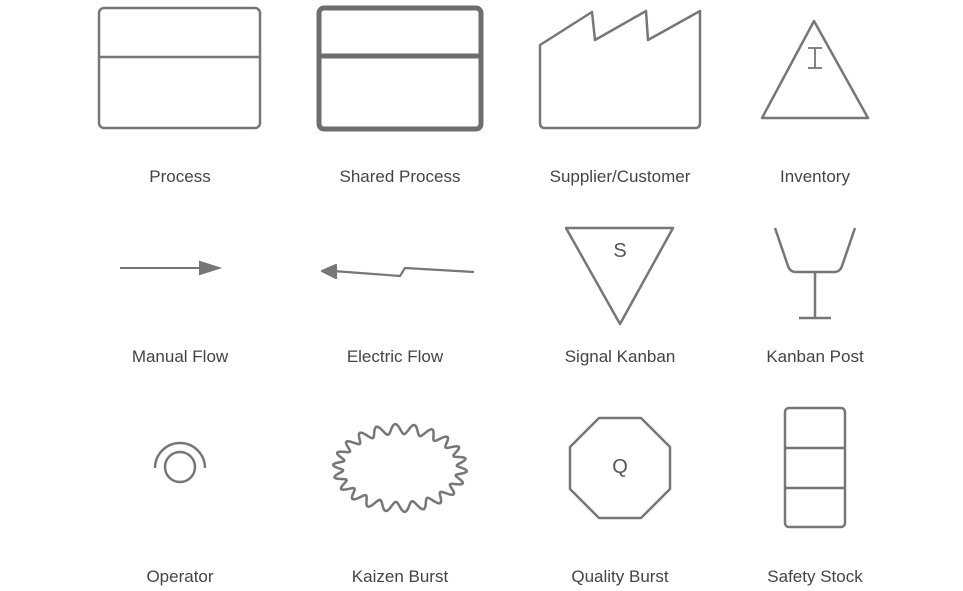 Image resolution: width=963 pixels, height=591 pixels. Describe the element at coordinates (400, 68) in the screenshot. I see `shared-process-icon` at that location.